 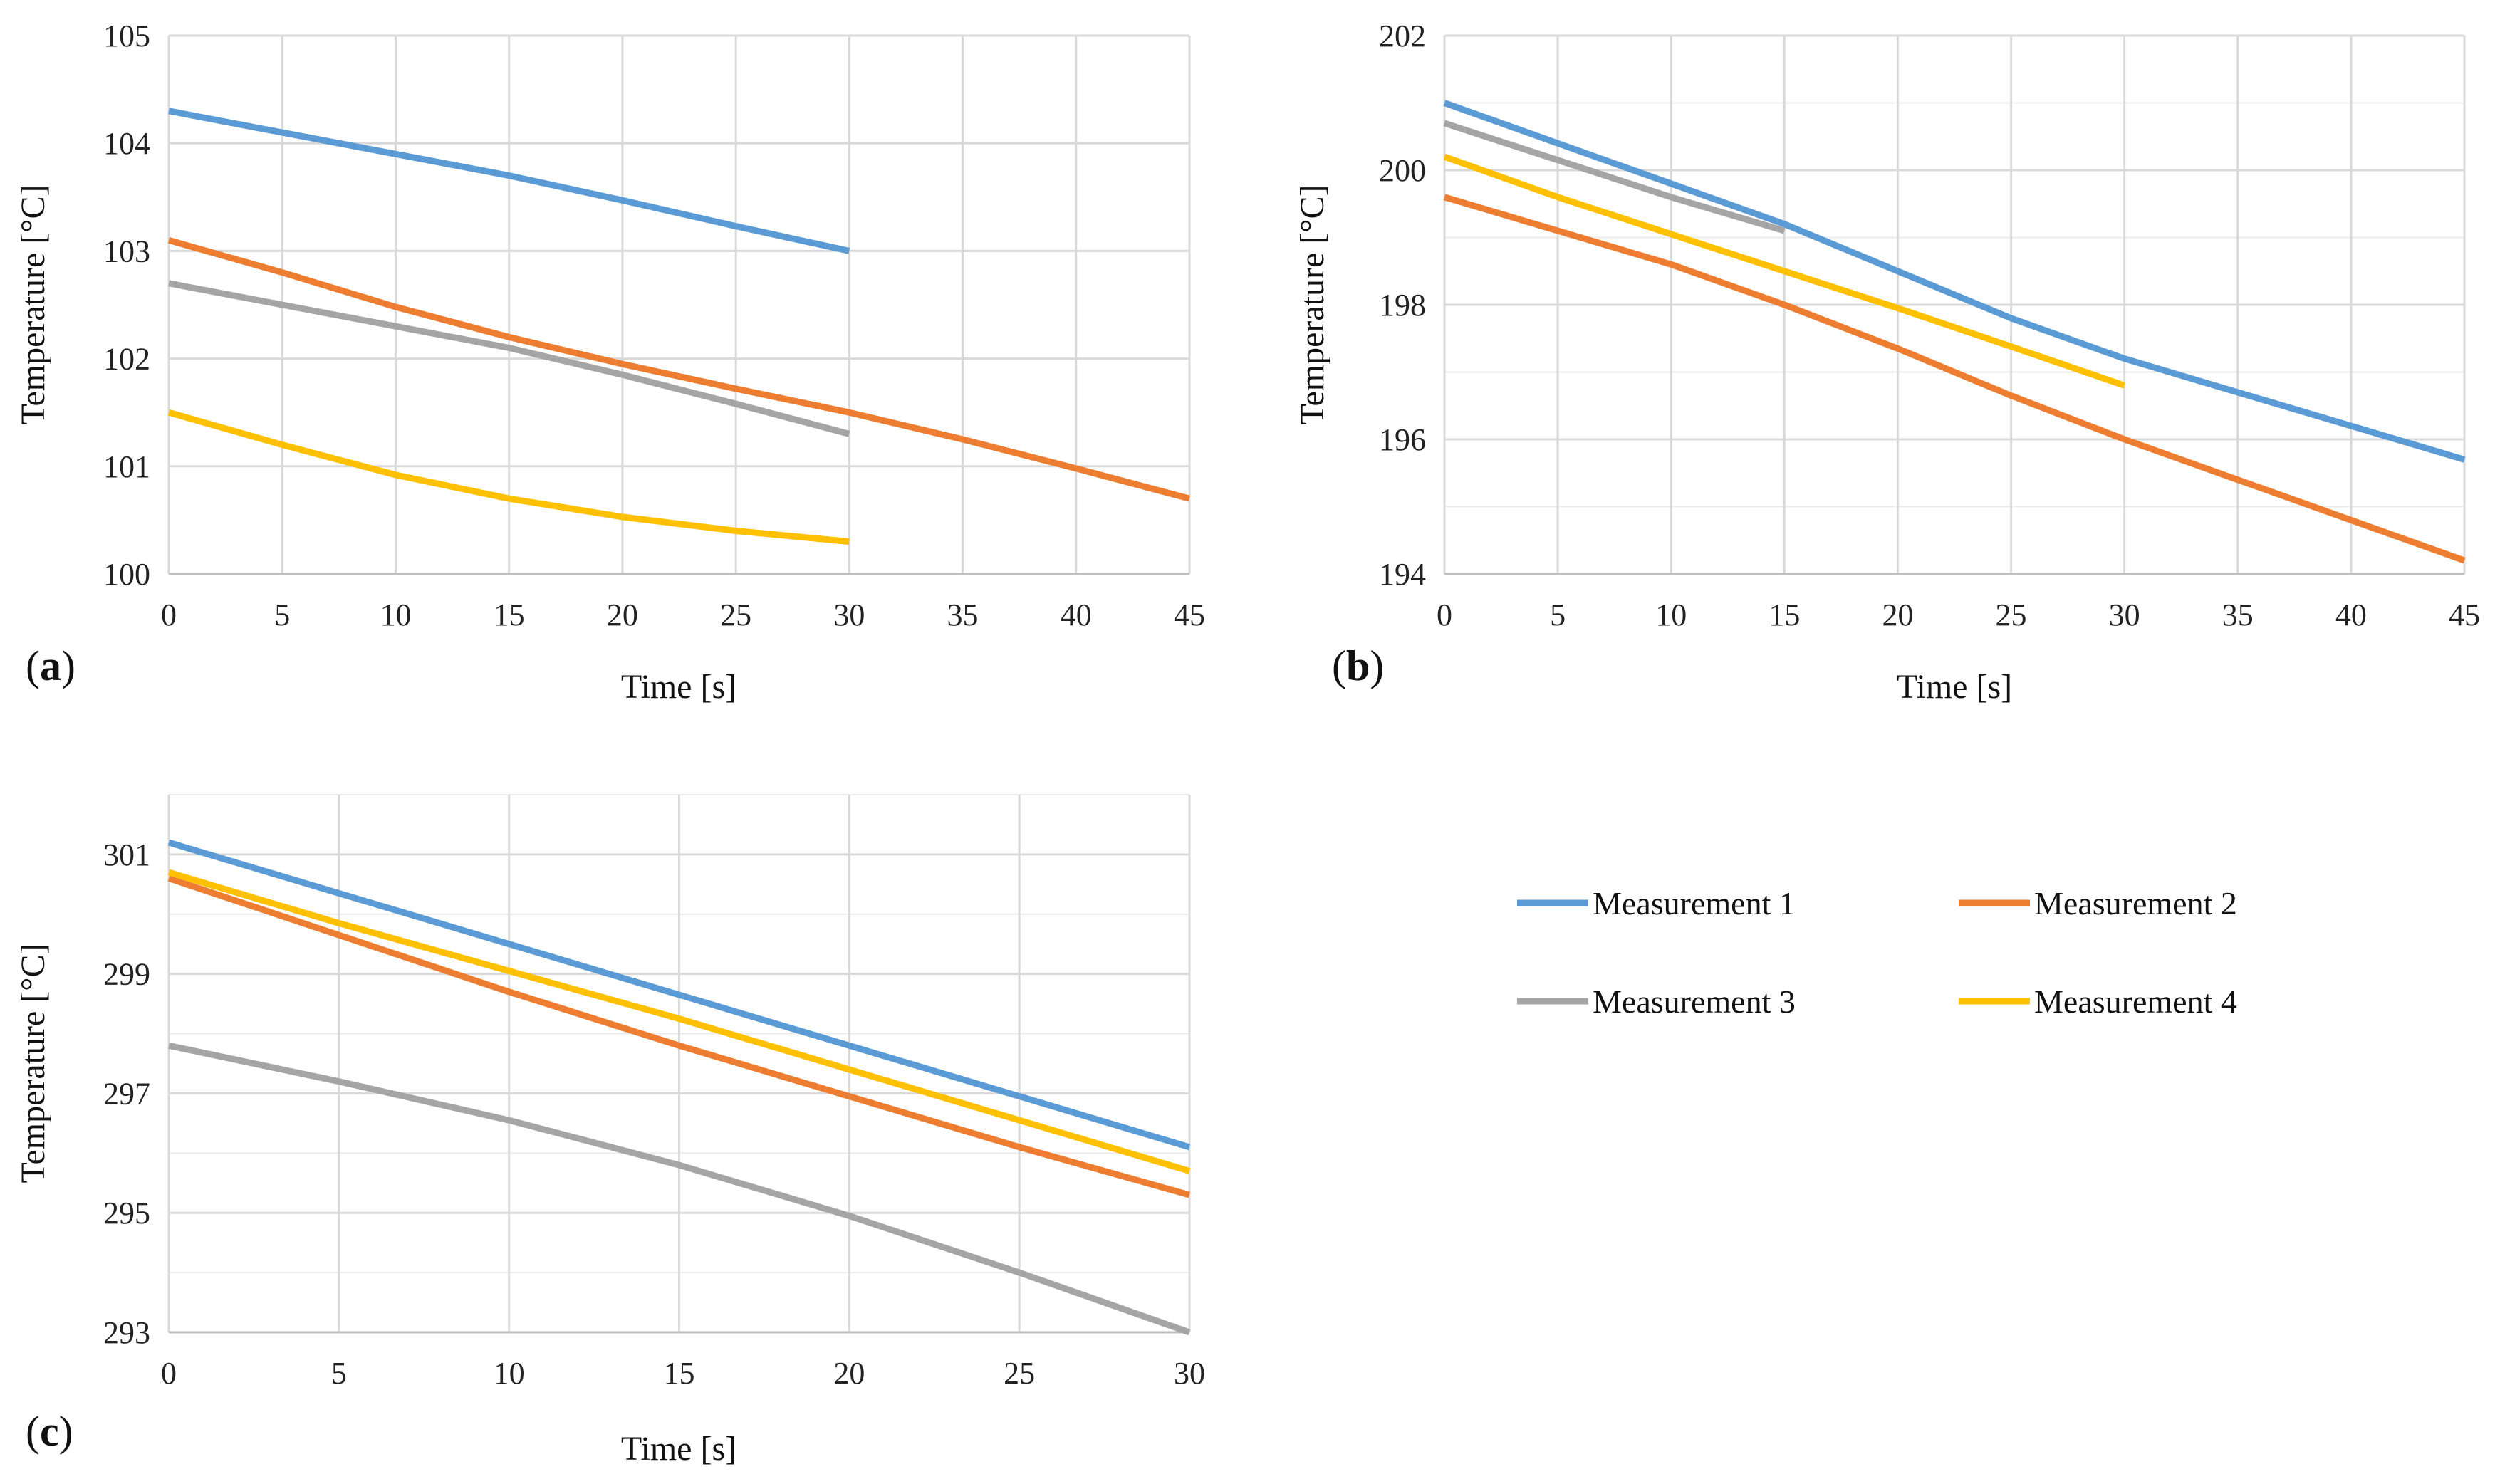 I want to click on panel-label: (b), so click(x=1358, y=665).